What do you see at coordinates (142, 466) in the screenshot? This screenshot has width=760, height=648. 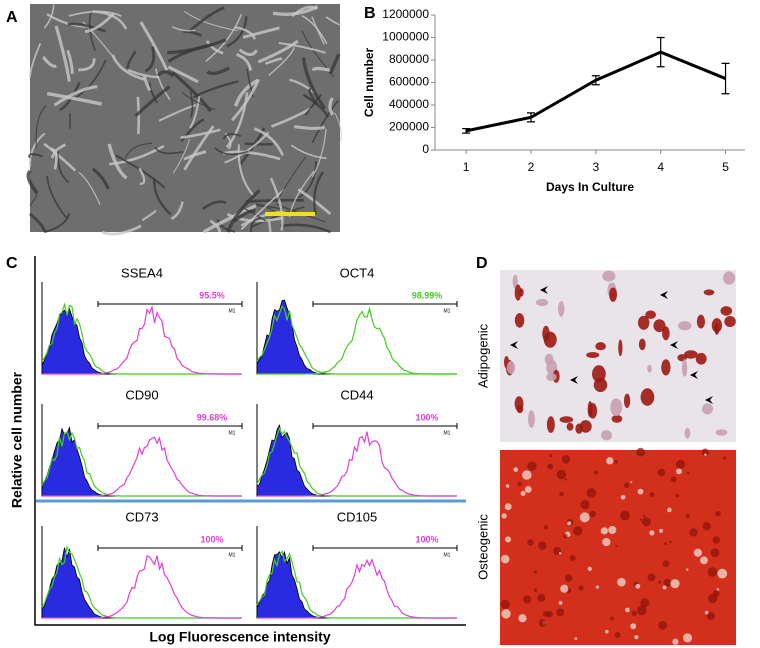 I see `stained` at bounding box center [142, 466].